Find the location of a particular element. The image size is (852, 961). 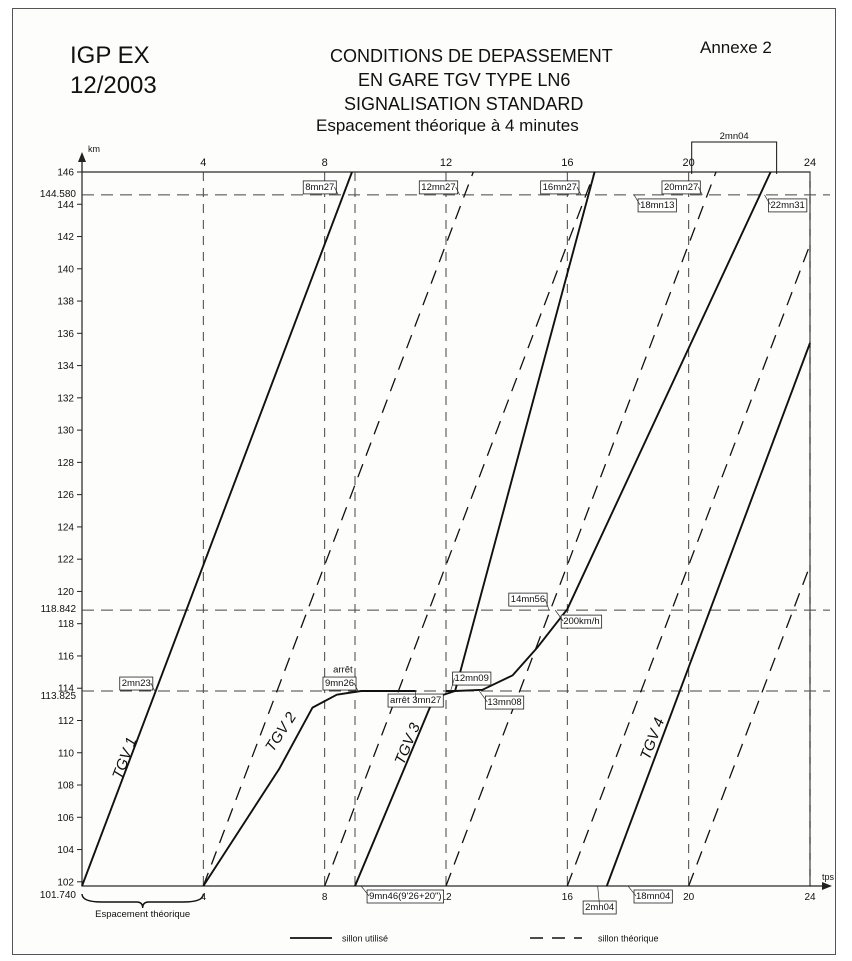

annotation-espacement-th-orique: Espacement théorique is located at coordinates (142, 914).